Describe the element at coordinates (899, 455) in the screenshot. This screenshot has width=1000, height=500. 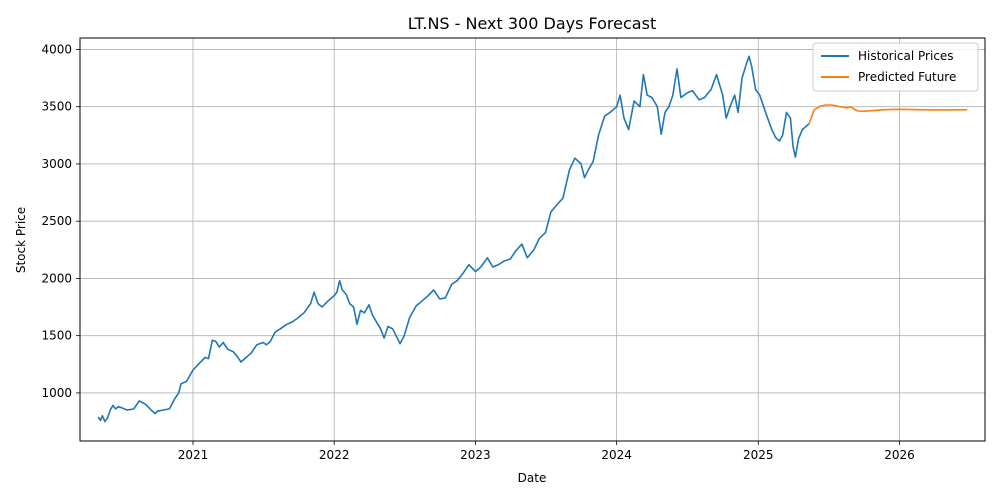
I see `x-tick-label: 2026` at that location.